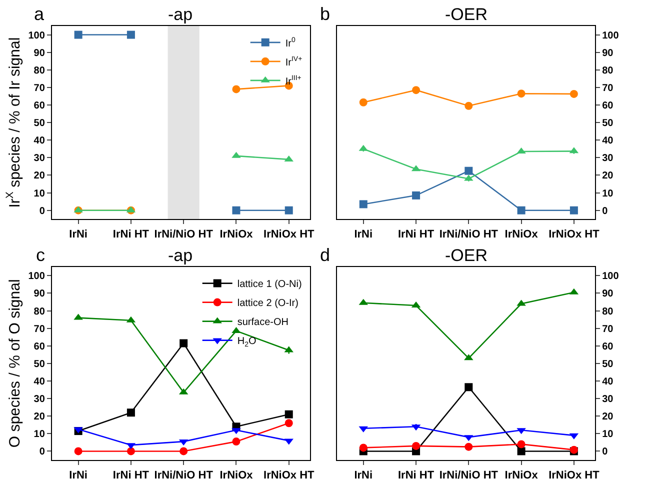 The image size is (657, 493). Describe the element at coordinates (269, 284) in the screenshot. I see `legend-label: lattice 1 (O-Ni)` at that location.